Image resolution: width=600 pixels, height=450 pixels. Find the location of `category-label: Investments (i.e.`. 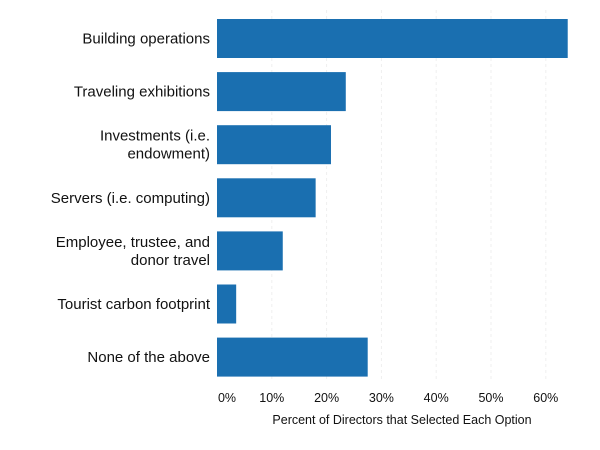

category-label: Investments (i.e. is located at coordinates (155, 136).